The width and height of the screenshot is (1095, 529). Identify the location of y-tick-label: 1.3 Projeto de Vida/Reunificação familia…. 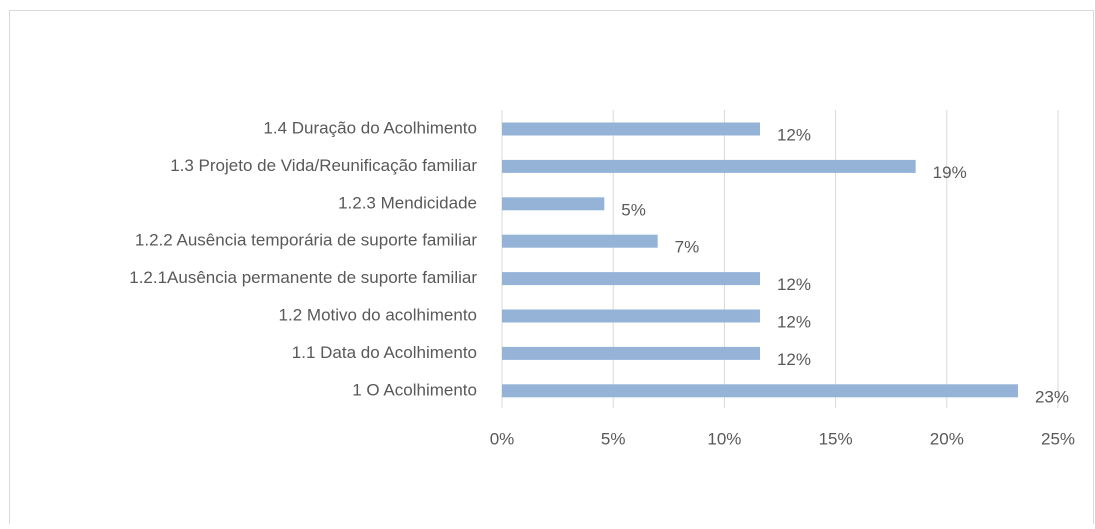
(323, 165).